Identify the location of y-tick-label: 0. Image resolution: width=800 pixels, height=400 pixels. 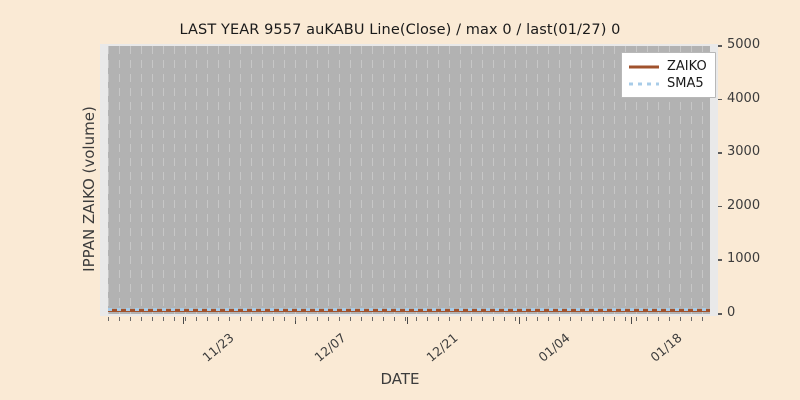
(731, 312).